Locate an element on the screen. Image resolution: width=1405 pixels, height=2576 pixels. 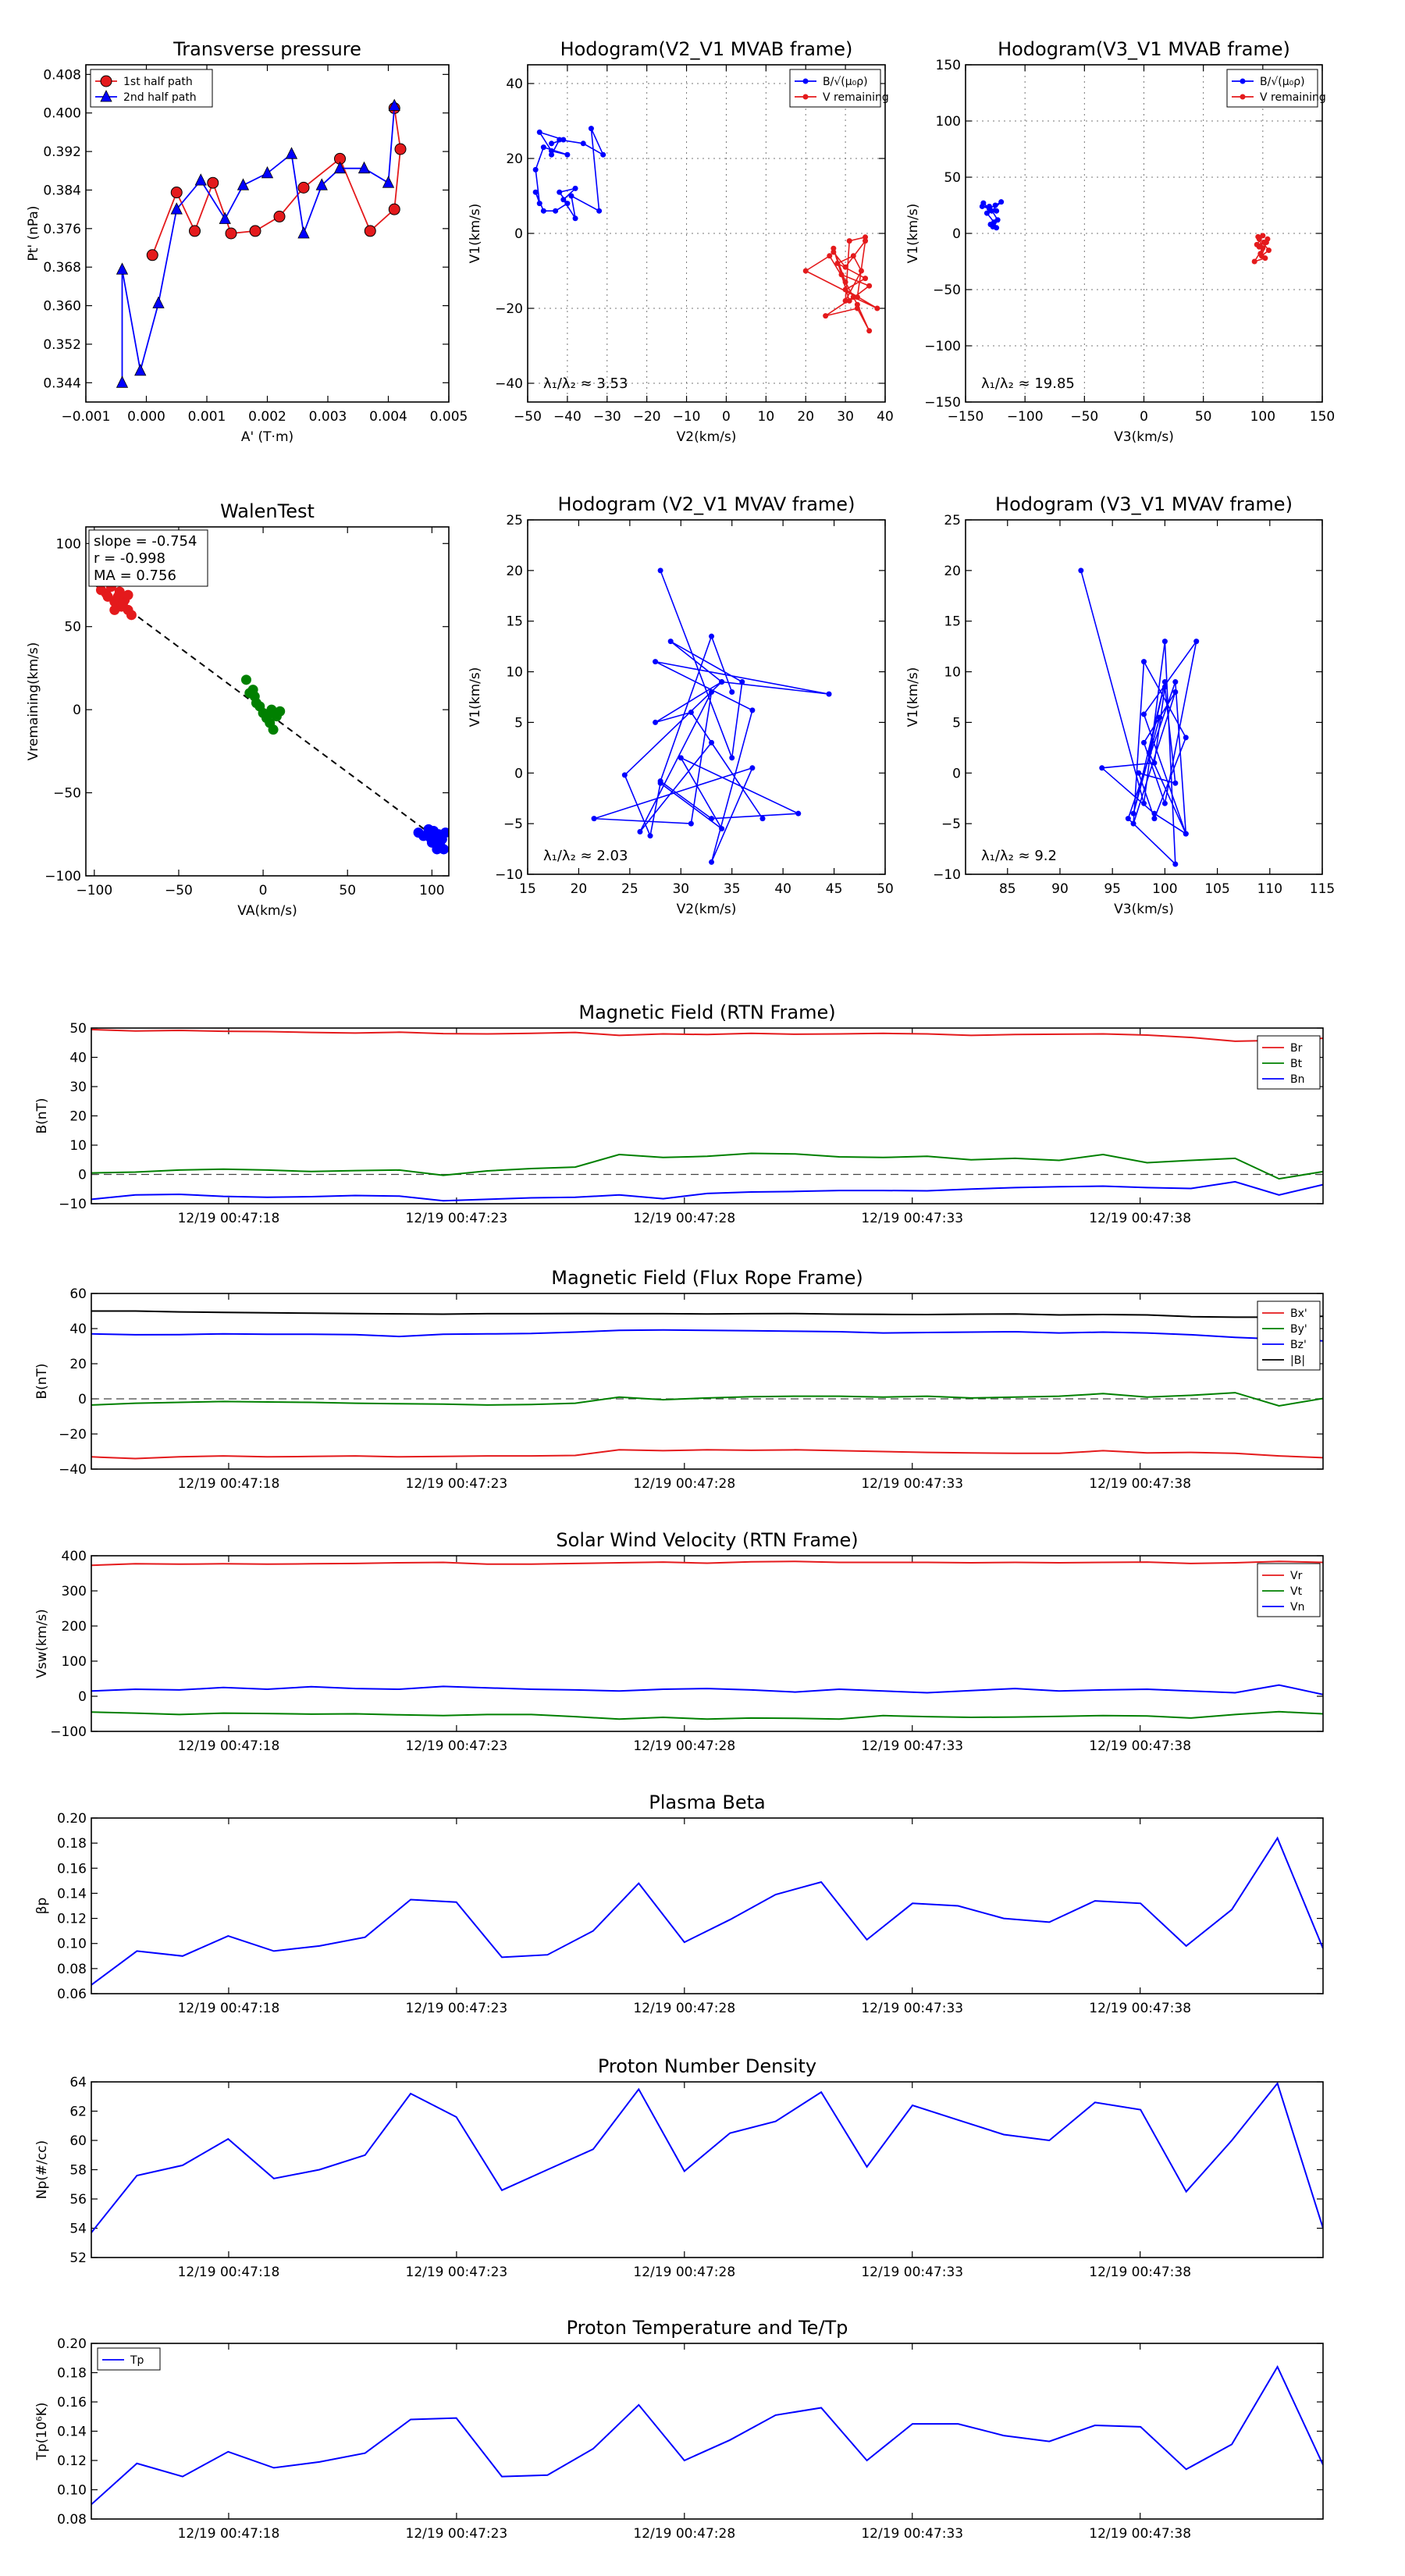
h21-title: Hodogram(V2_V1 MVAB frame) is located at coordinates (707, 49).